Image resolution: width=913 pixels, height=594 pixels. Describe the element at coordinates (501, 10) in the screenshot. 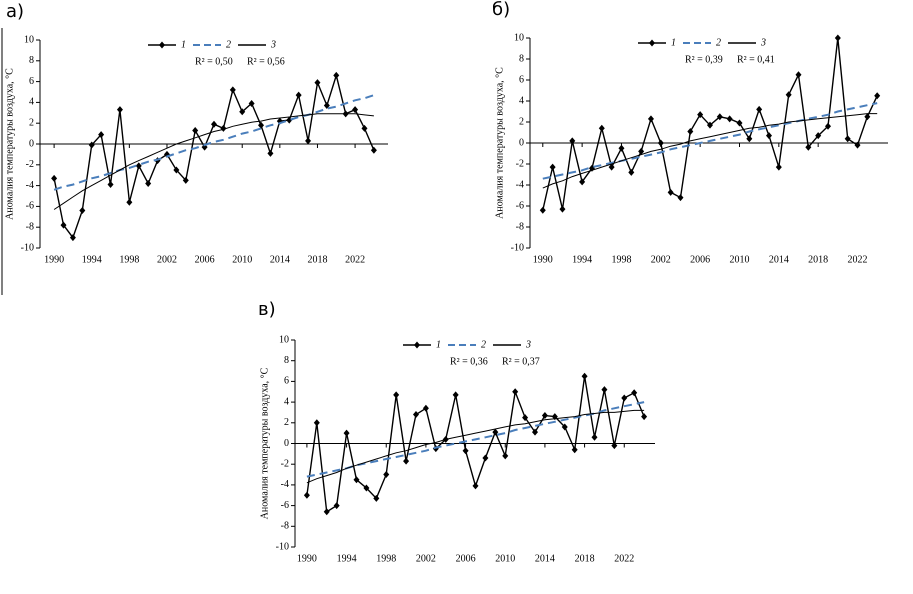

I see `panel-label: б)` at that location.